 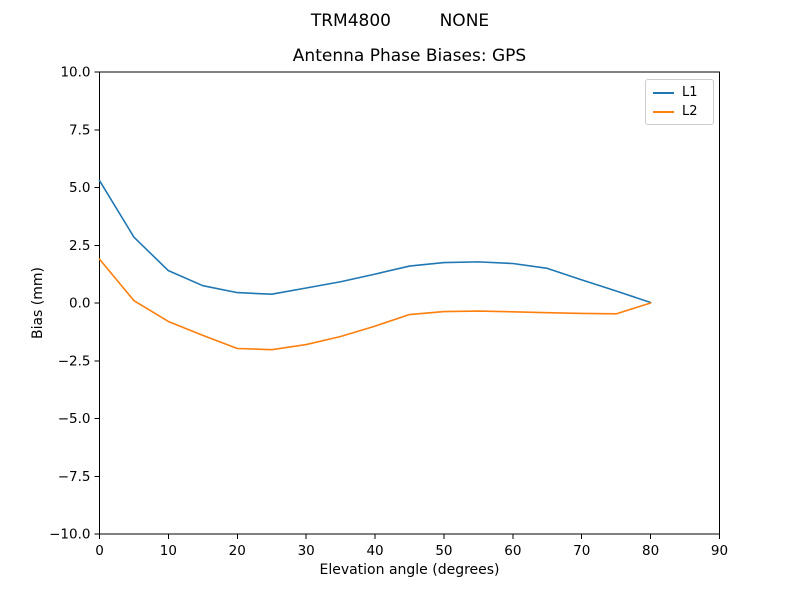 I want to click on line-series-l1, so click(x=375, y=241).